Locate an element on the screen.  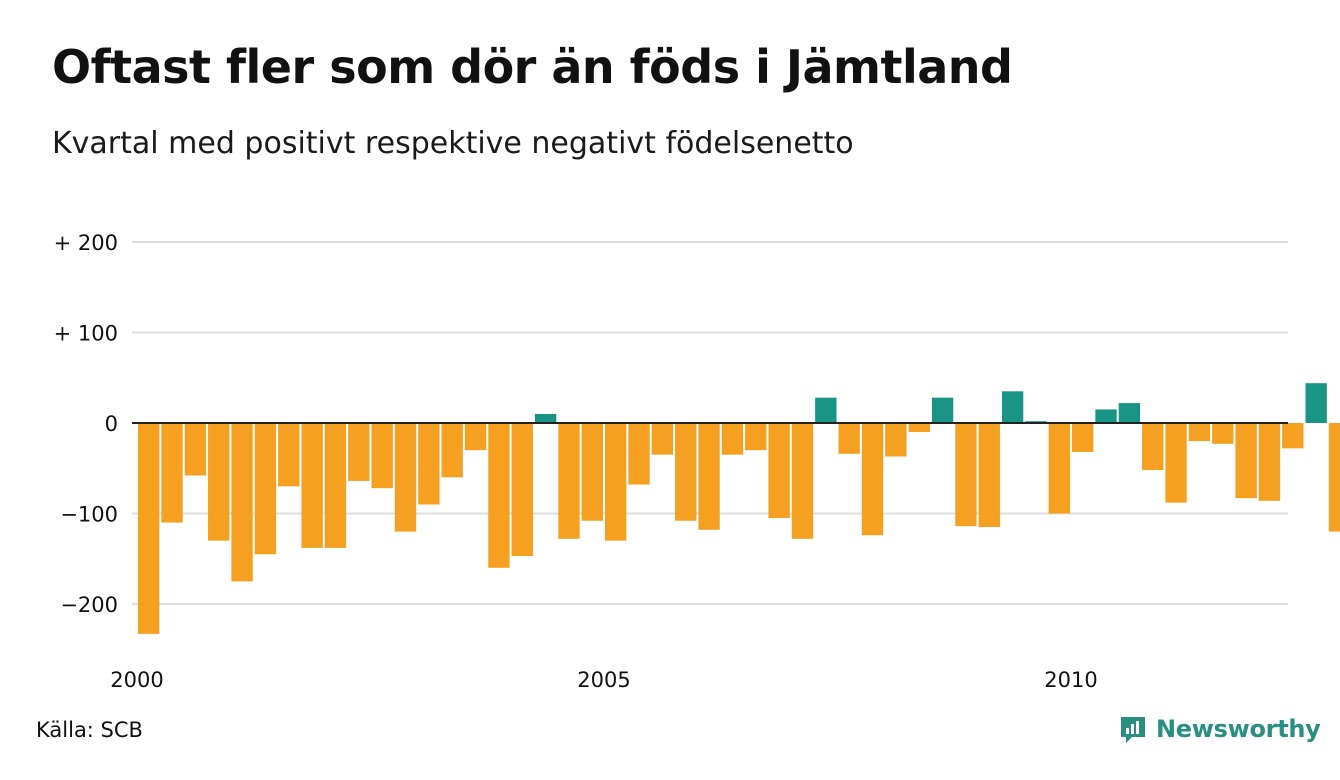
x-tick-label: 2010 is located at coordinates (1070, 680).